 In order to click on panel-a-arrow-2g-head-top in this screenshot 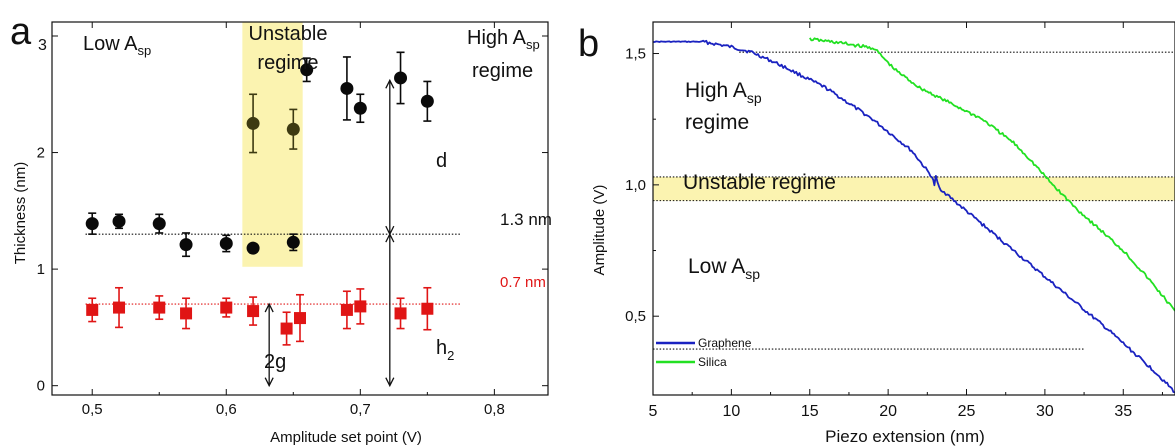, I will do `click(269, 307)`.